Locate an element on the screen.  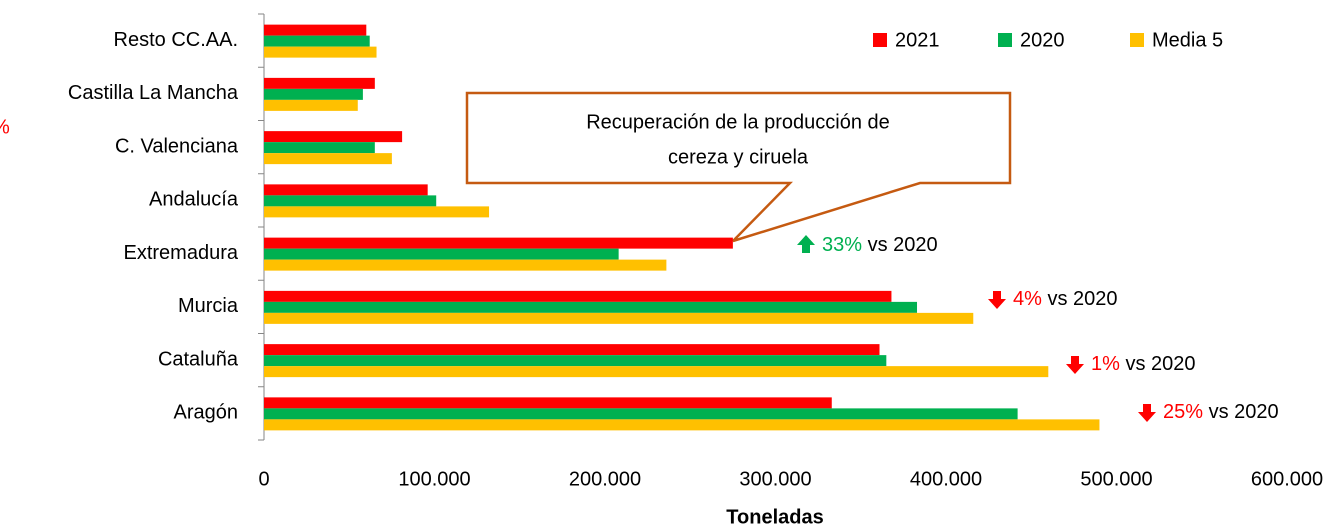
x-tick-label: 500.000 is located at coordinates (1116, 479).